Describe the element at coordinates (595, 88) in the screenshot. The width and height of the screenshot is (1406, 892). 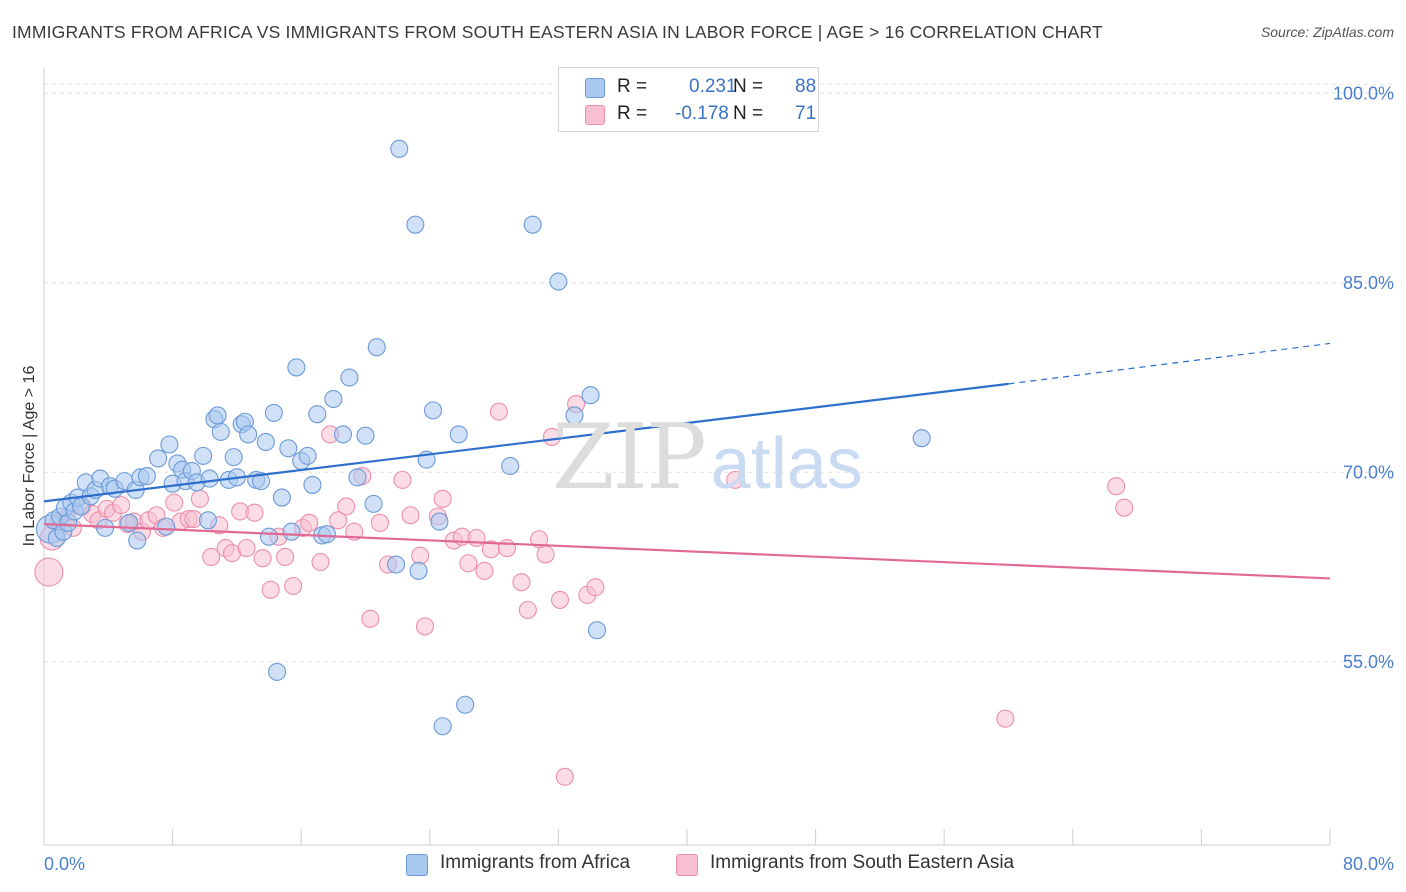
I see `legend-swatch-africa` at that location.